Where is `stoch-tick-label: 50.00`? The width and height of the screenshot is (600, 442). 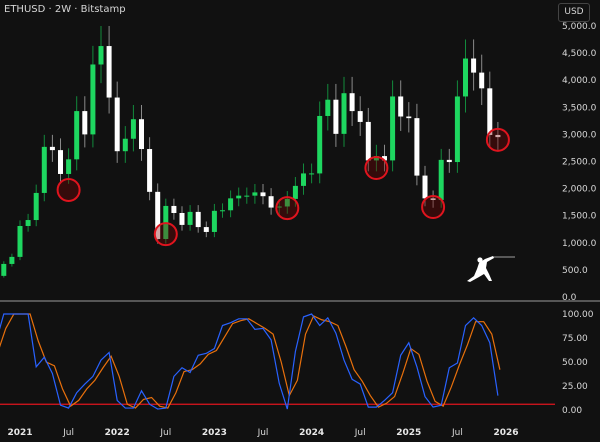
stoch-tick-label: 50.00 is located at coordinates (575, 363).